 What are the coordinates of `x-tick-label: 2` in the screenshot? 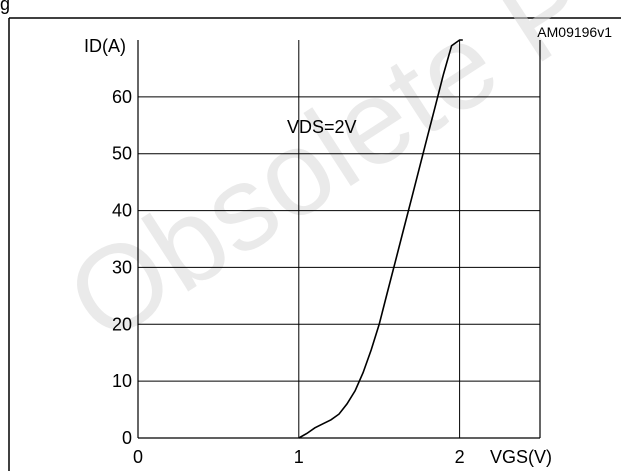 It's located at (460, 457).